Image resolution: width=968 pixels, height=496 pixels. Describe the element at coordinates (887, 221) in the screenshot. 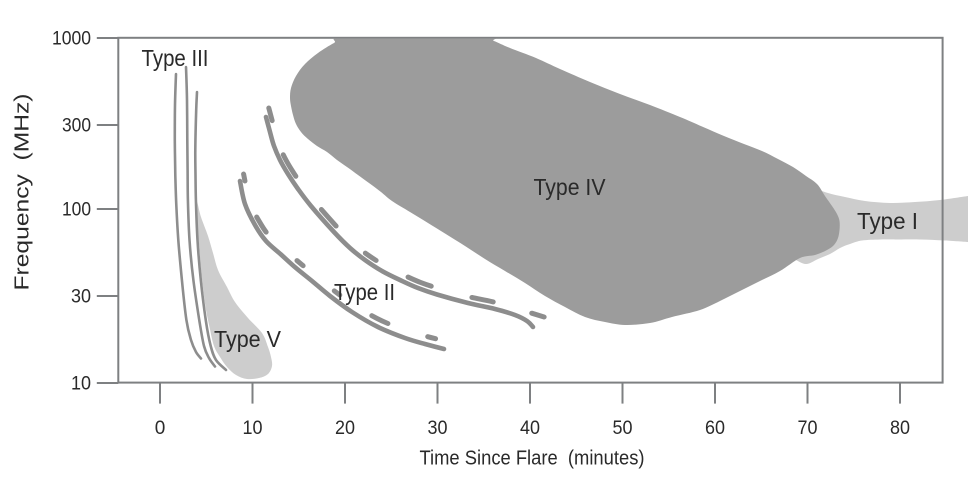

I see `svg-text: Type I` at that location.